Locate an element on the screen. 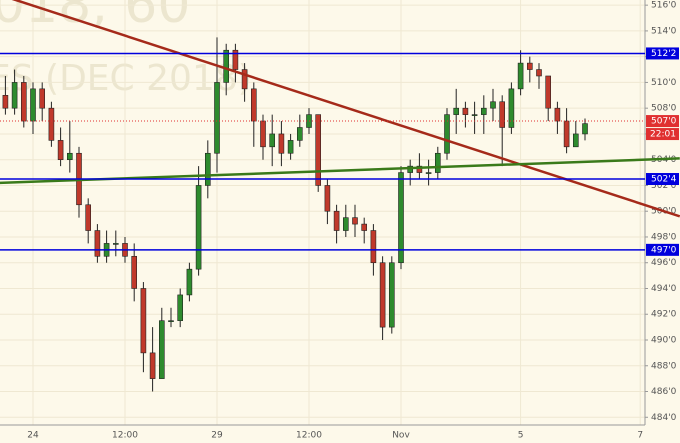 The width and height of the screenshot is (680, 443). y-tick-label: 508'0 is located at coordinates (664, 109).